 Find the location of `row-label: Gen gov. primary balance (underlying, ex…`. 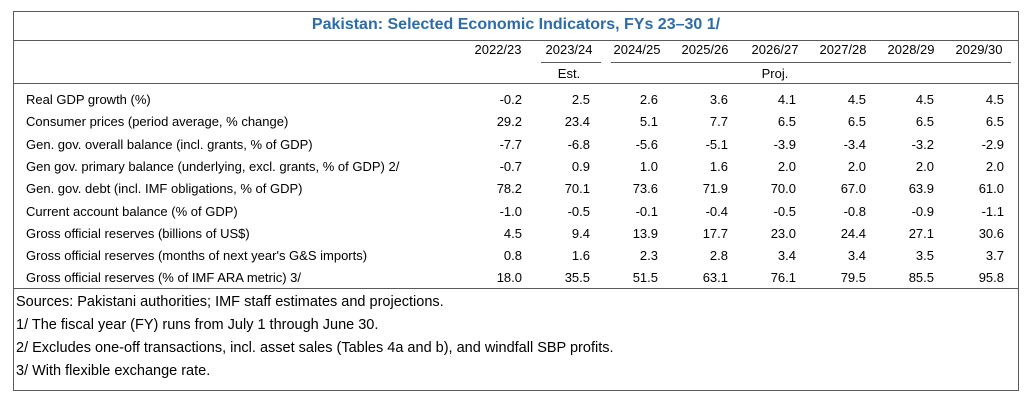

row-label: Gen gov. primary balance (underlying, ex… is located at coordinates (213, 166).